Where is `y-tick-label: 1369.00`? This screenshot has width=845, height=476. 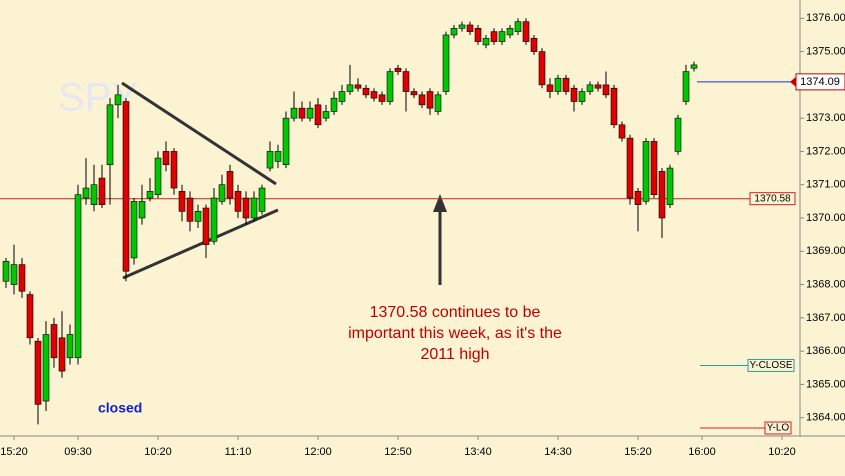
y-tick-label: 1369.00 is located at coordinates (825, 251).